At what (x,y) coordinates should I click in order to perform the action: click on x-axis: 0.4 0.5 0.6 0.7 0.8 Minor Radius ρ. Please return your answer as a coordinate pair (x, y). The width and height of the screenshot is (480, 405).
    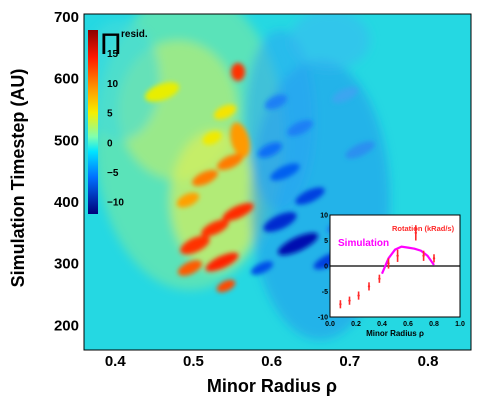
    Looking at the image, I should click on (272, 374).